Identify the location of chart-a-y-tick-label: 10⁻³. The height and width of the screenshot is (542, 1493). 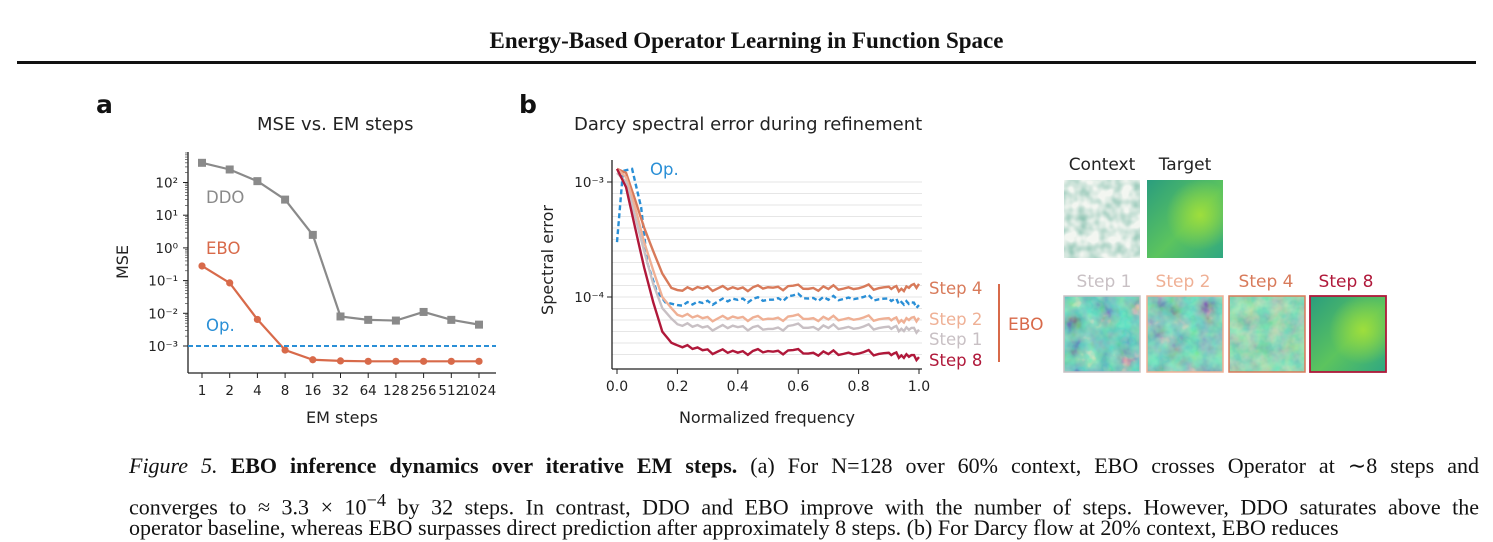
(163, 347).